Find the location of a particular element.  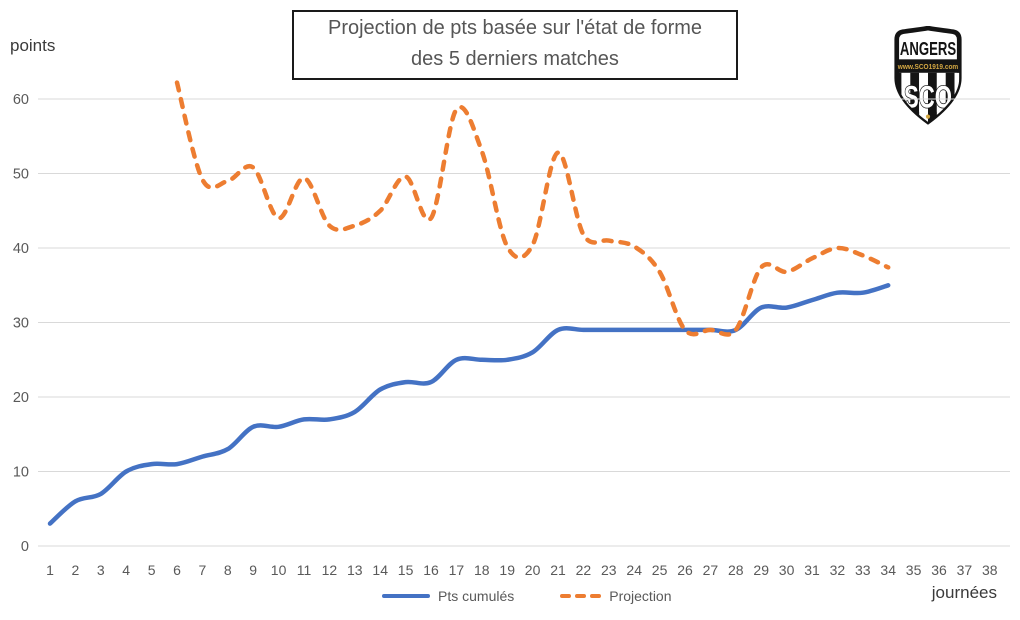

y-tick-label-30: 30 is located at coordinates (21, 324).